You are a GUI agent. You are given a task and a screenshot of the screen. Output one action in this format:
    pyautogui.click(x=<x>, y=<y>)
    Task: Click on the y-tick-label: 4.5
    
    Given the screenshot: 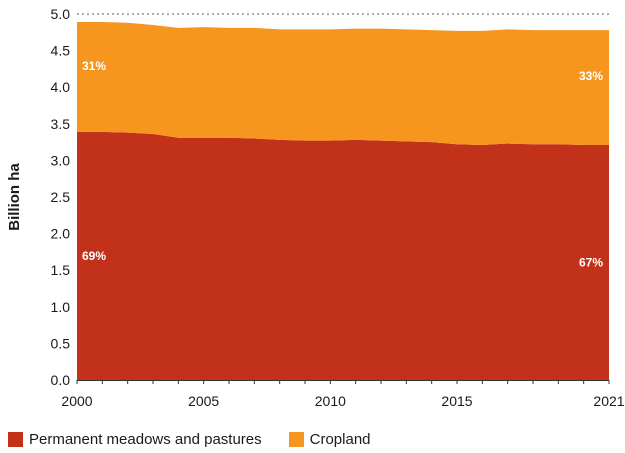 What is the action you would take?
    pyautogui.click(x=61, y=51)
    